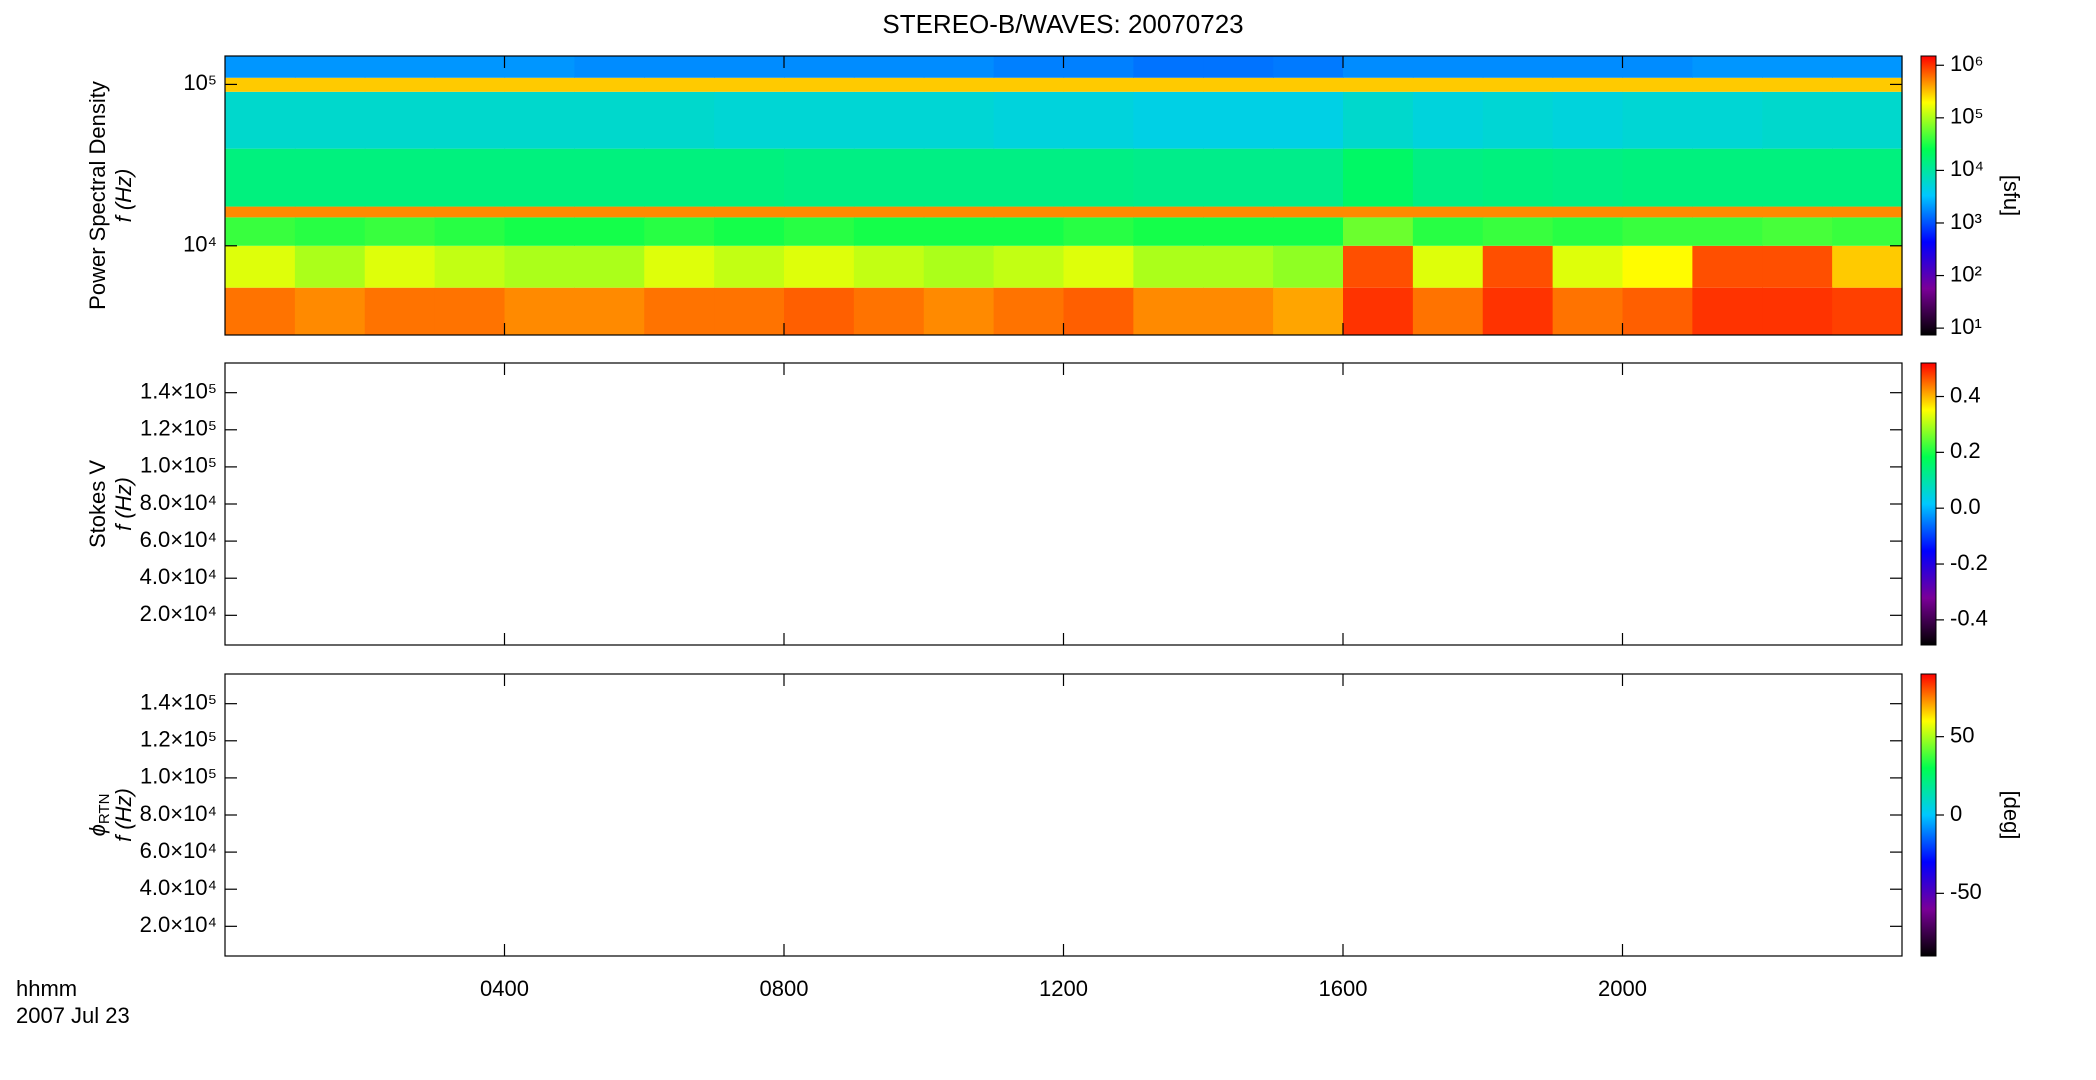 Image resolution: width=2096 pixels, height=1080 pixels. What do you see at coordinates (1965, 394) in the screenshot?
I see `colorbar-tick-label: 0.4` at bounding box center [1965, 394].